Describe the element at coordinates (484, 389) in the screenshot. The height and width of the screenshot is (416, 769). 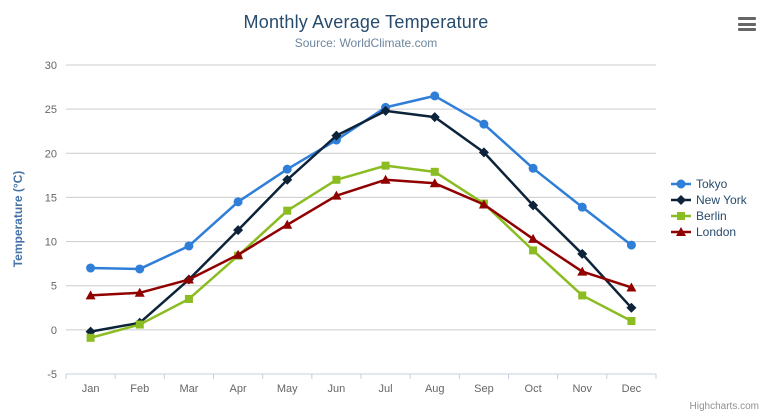
I see `x-axis-tick-label: Sep` at that location.